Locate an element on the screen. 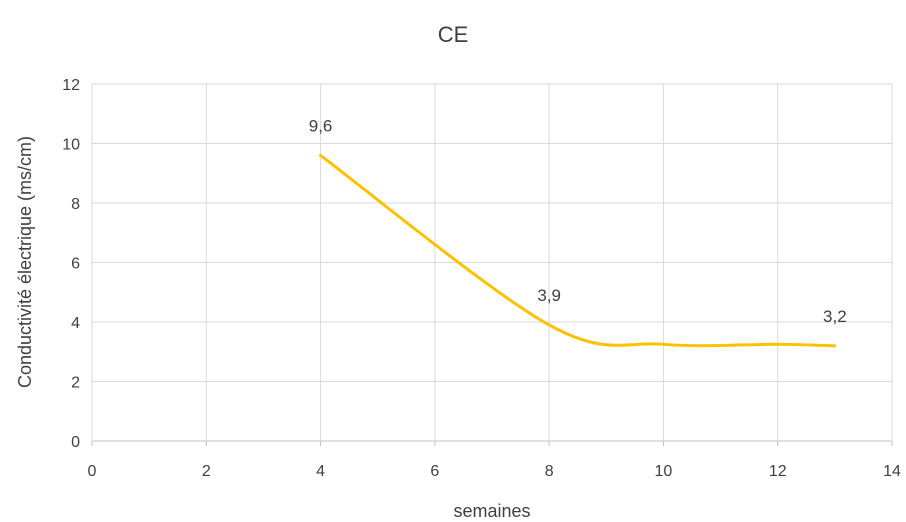  x-tick-label: 8 is located at coordinates (549, 471).